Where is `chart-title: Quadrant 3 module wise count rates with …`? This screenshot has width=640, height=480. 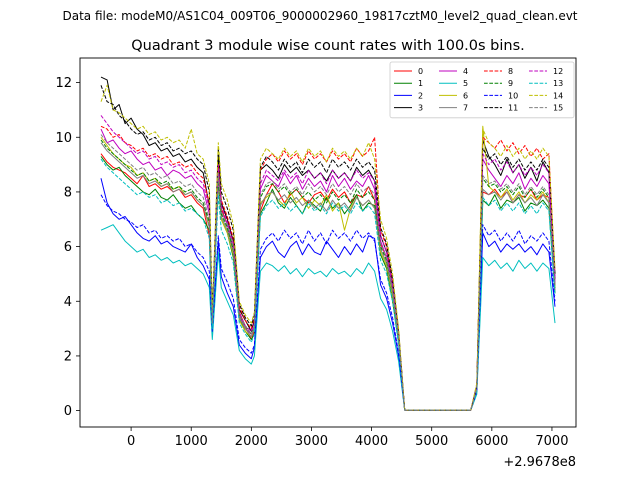 chart-title: Quadrant 3 module wise count rates with … is located at coordinates (328, 46).